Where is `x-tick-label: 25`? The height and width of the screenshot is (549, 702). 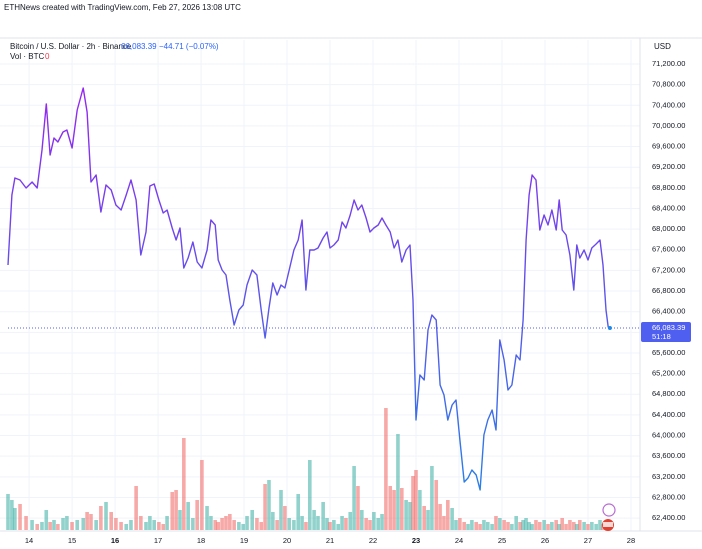 x-tick-label: 25 is located at coordinates (502, 540).